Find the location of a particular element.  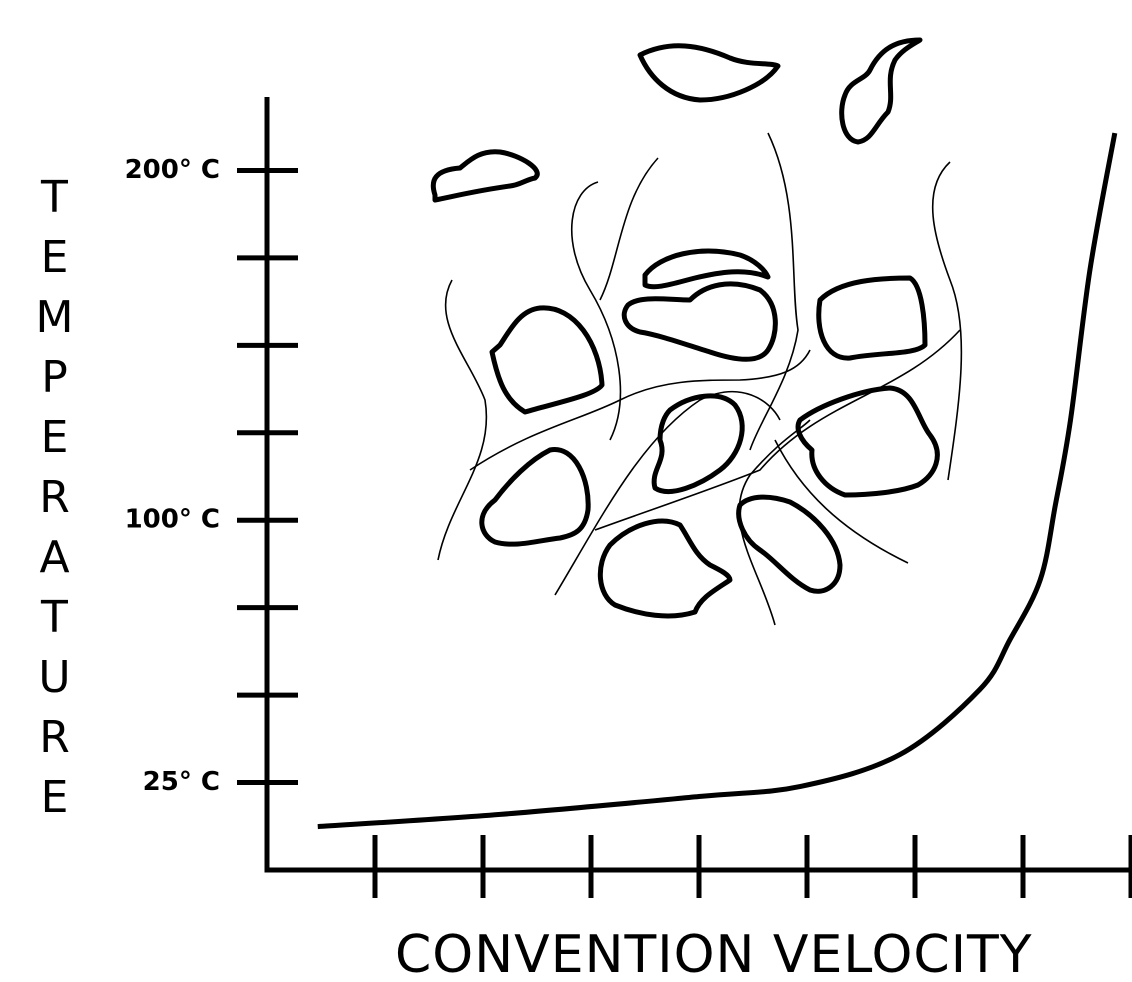

y-tick-label: 100° C is located at coordinates (172, 520).